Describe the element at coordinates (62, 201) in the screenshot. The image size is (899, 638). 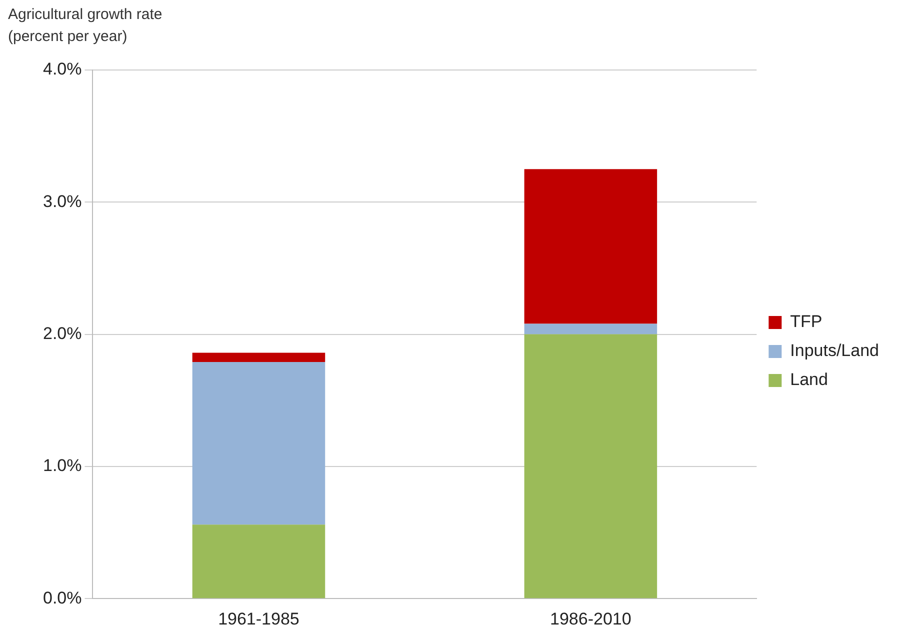
I see `y-tick-label: 3.0%` at that location.